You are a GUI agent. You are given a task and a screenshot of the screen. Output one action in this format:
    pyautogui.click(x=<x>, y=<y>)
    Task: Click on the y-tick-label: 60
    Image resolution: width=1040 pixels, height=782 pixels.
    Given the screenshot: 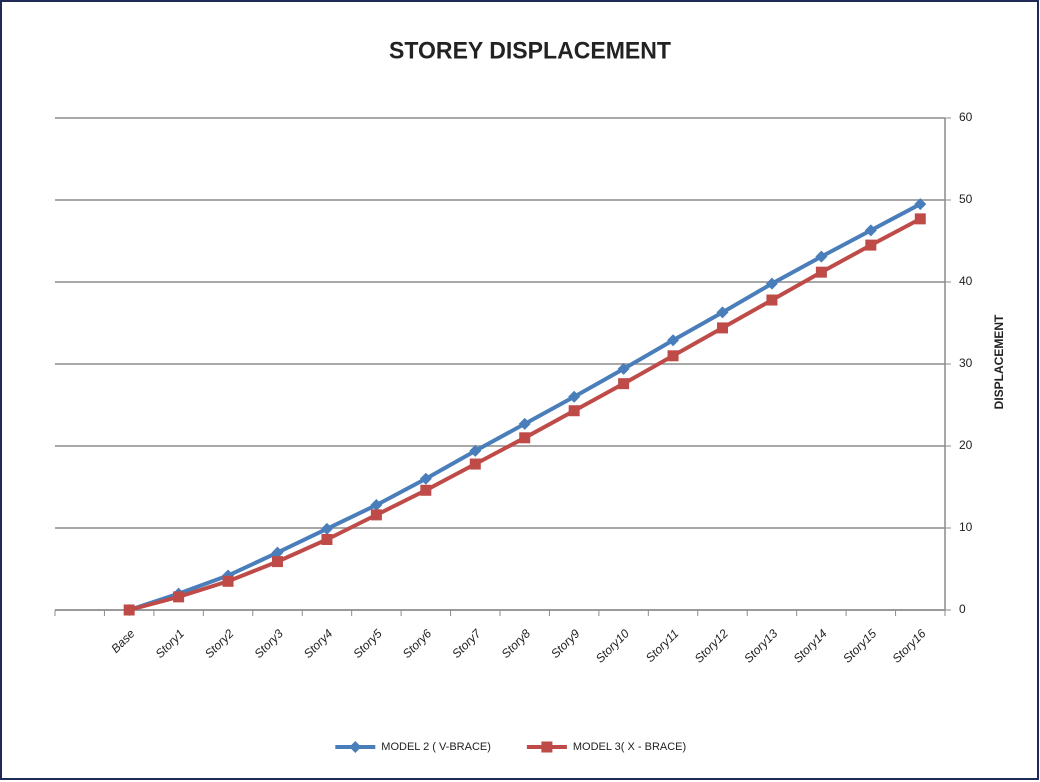 What is the action you would take?
    pyautogui.click(x=966, y=117)
    